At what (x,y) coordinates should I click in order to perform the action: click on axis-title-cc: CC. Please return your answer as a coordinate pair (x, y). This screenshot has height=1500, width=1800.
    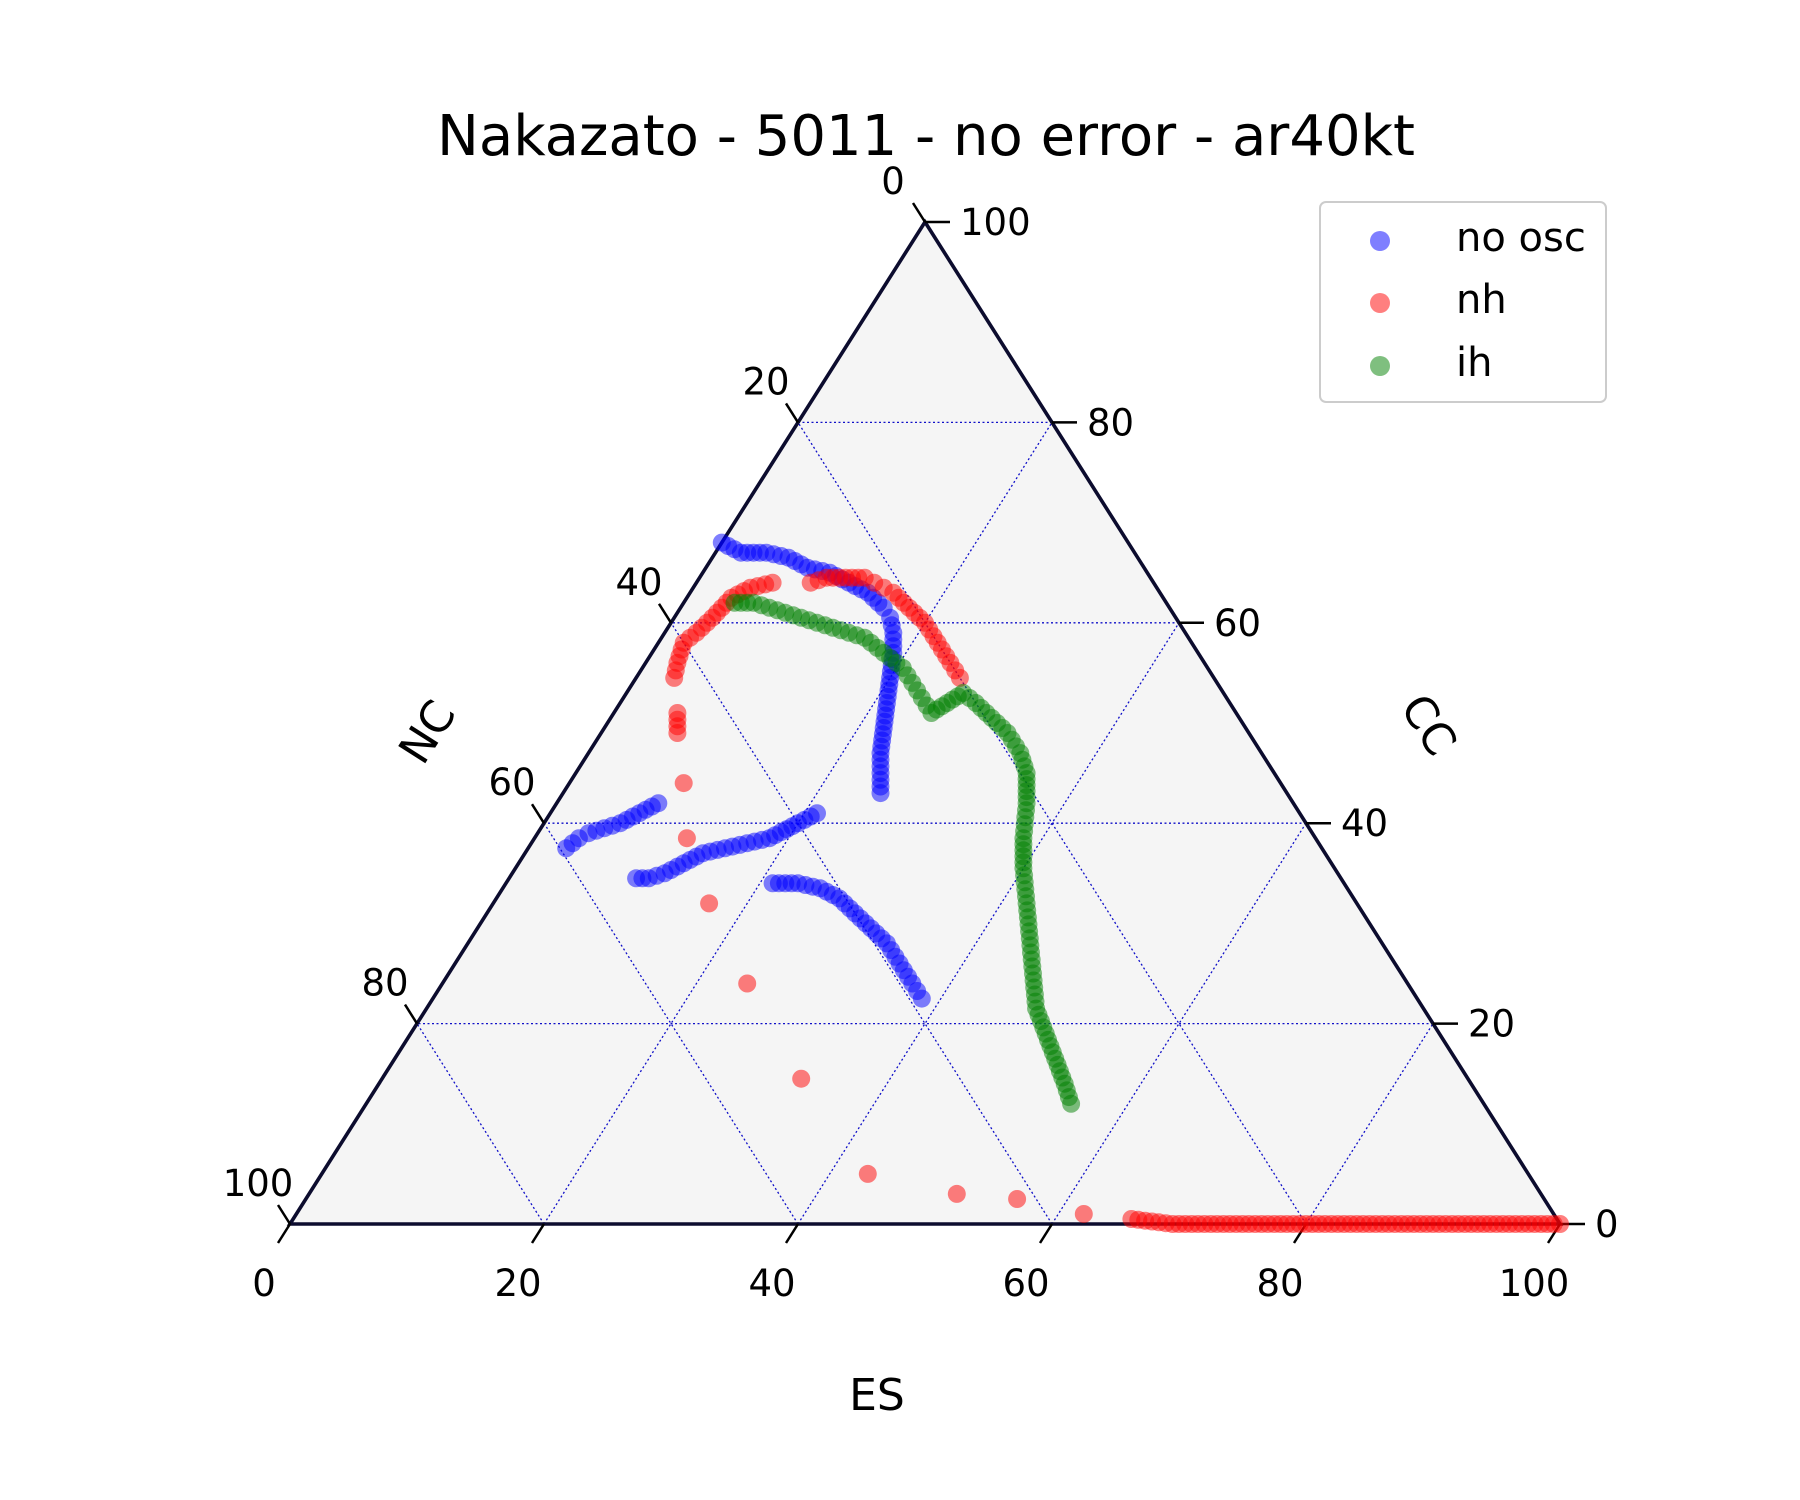
    Looking at the image, I should click on (1428, 725).